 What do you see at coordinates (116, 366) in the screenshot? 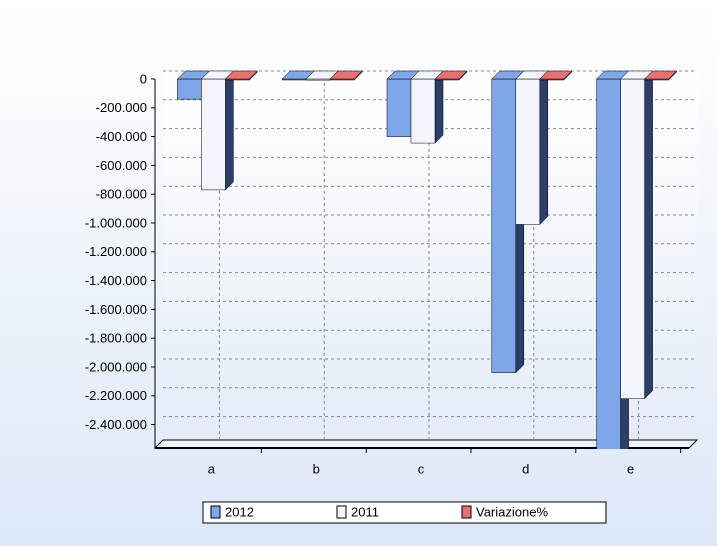
I see `y-tick-label: -2.000.000` at bounding box center [116, 366].